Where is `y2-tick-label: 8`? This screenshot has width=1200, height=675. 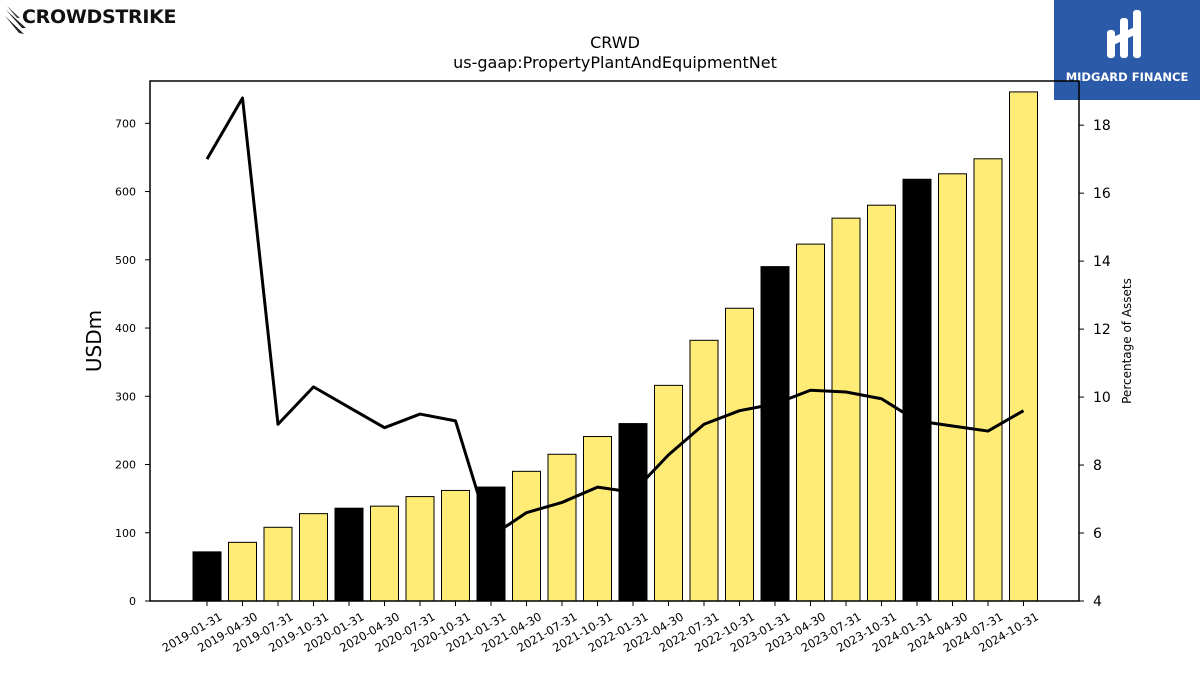
y2-tick-label: 8 is located at coordinates (1097, 466).